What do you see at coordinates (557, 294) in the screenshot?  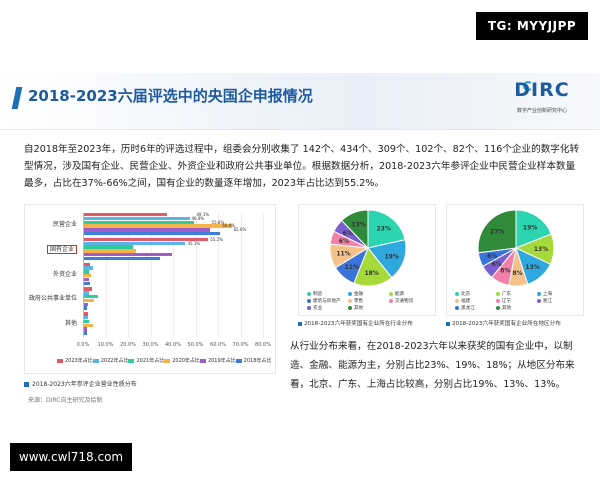 I see `legend-entry: 上海` at bounding box center [557, 294].